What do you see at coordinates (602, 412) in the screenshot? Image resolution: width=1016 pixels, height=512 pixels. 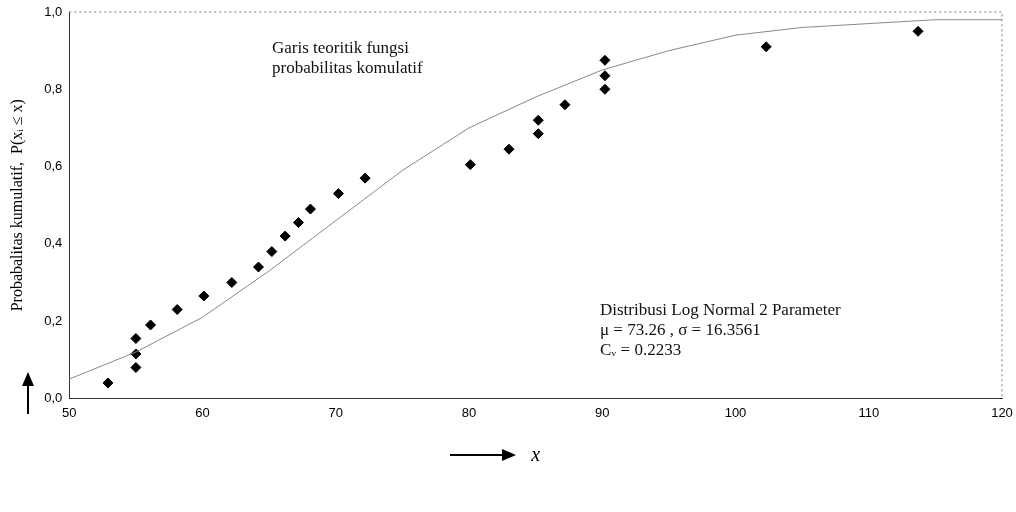 I see `x-tick-label: 90` at bounding box center [602, 412].